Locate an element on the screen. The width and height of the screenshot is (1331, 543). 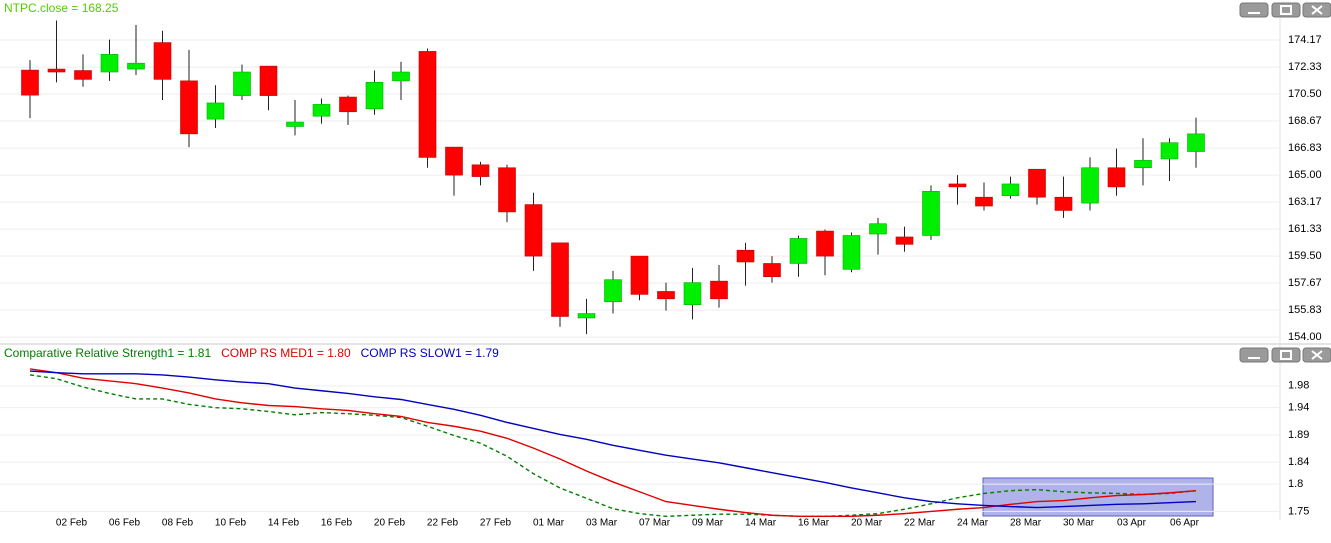
y-tick-label: 1.98 is located at coordinates (1298, 386).